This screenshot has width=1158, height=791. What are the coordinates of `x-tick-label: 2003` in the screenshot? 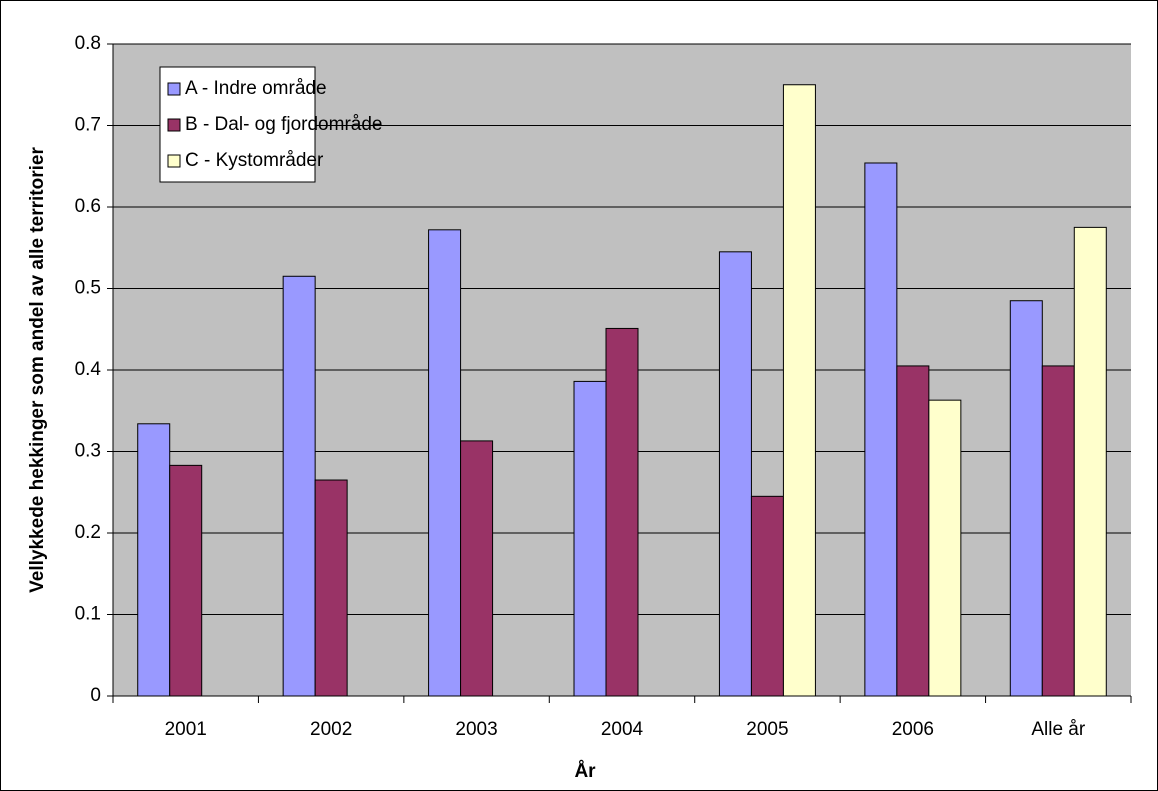 It's located at (476, 729).